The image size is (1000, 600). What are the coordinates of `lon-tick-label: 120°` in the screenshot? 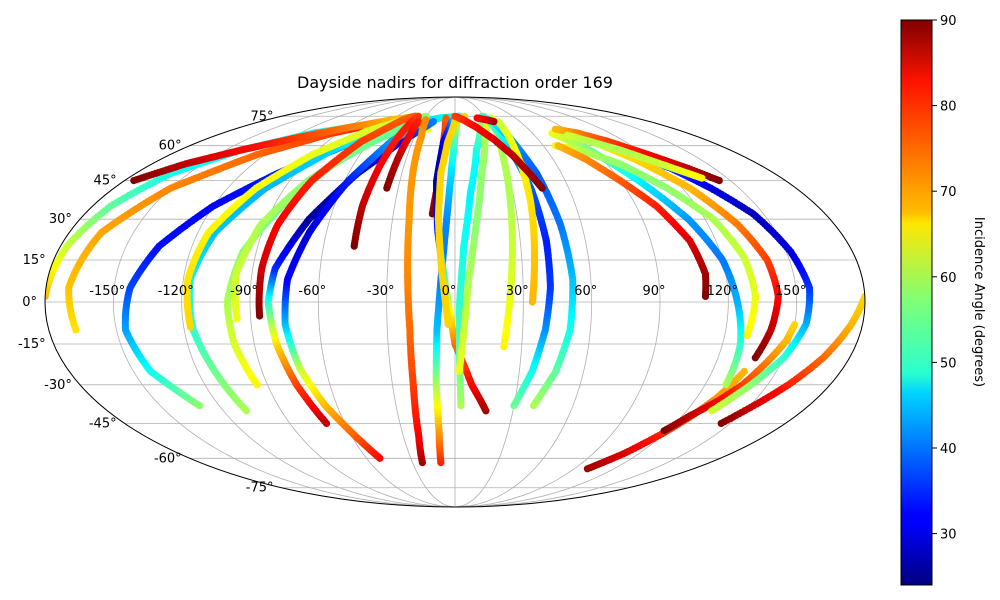 It's located at (722, 291).